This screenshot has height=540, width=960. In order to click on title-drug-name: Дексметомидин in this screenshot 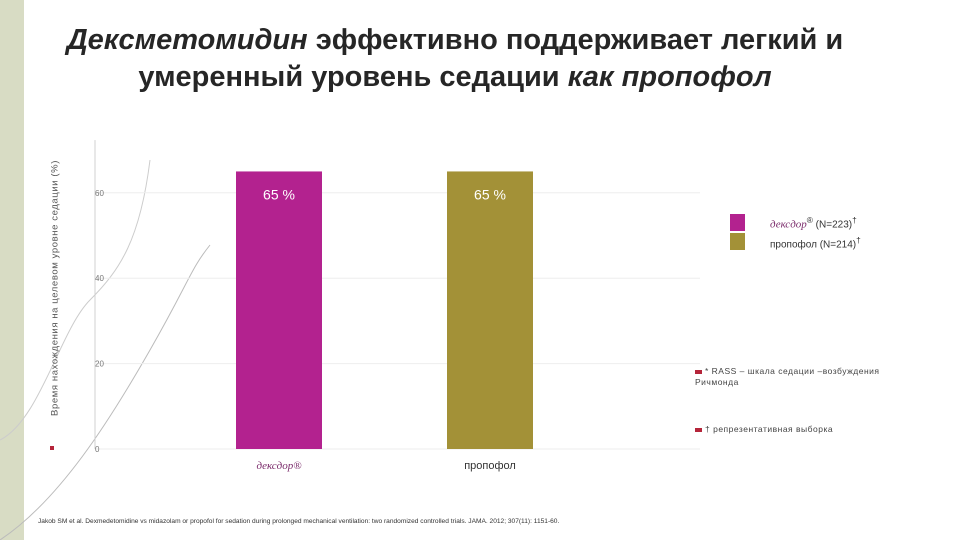, I will do `click(187, 40)`.